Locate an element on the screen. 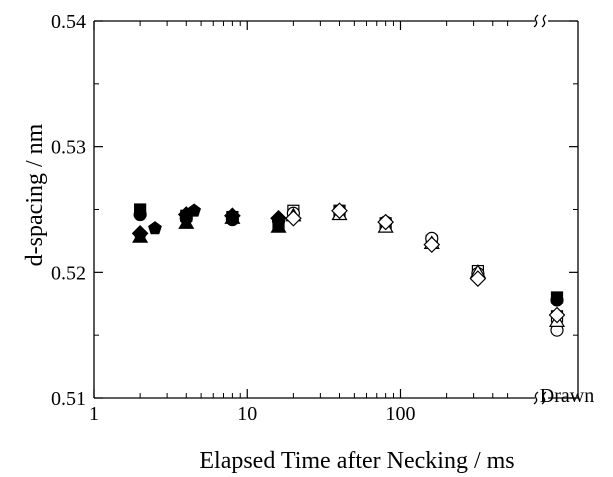 The width and height of the screenshot is (613, 477). x-tick-label: 10 is located at coordinates (247, 414).